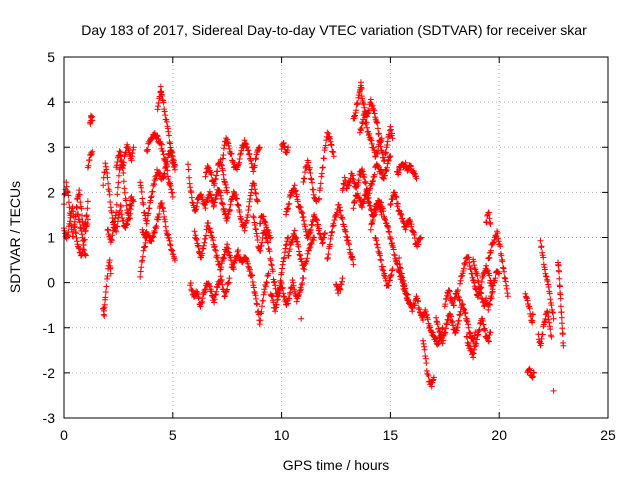 The height and width of the screenshot is (480, 640). Describe the element at coordinates (51, 147) in the screenshot. I see `y-tick-label: 3` at that location.